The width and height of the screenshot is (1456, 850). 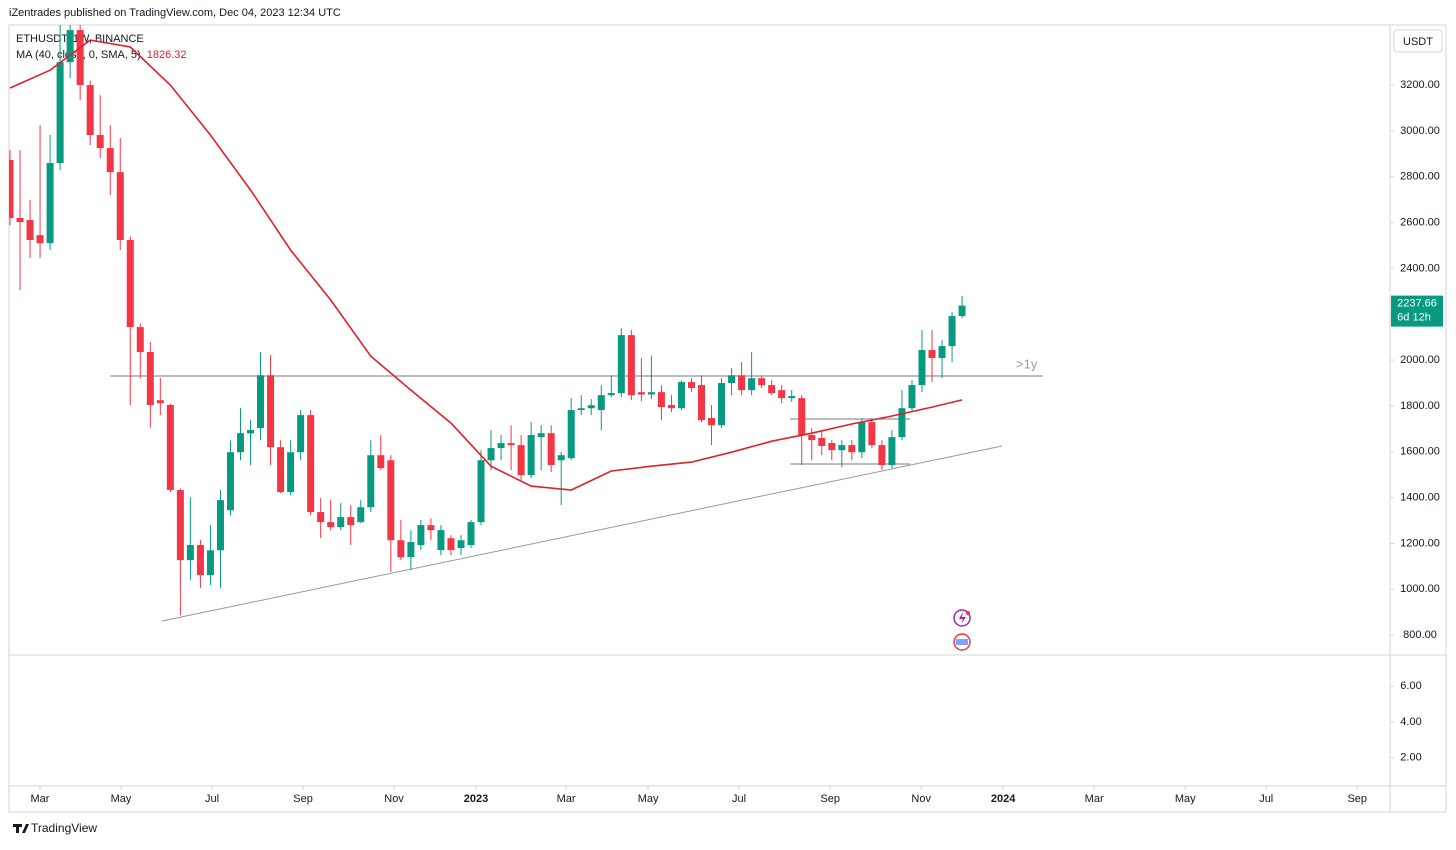 What do you see at coordinates (1420, 268) in the screenshot?
I see `y-tick-label: 2400.00` at bounding box center [1420, 268].